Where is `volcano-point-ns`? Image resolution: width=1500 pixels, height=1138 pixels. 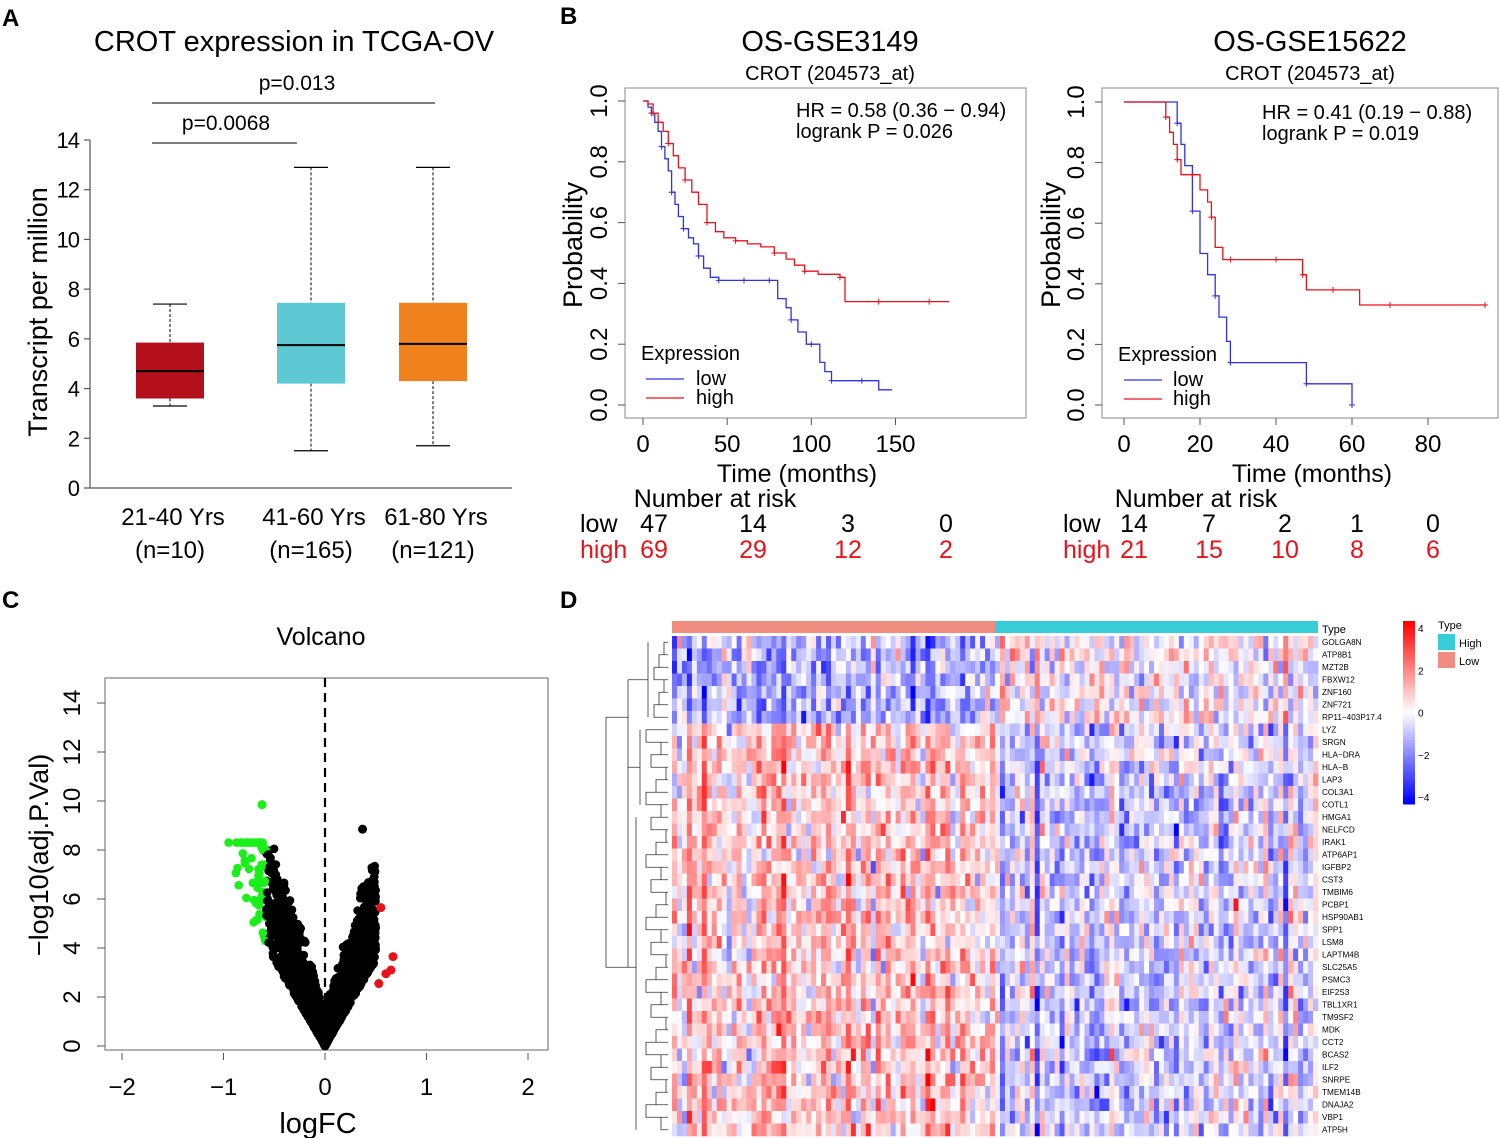
volcano-point-ns is located at coordinates (268, 854).